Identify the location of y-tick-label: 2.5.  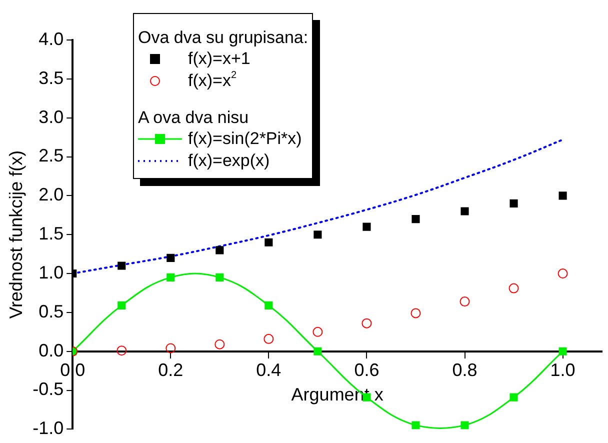
(51, 156).